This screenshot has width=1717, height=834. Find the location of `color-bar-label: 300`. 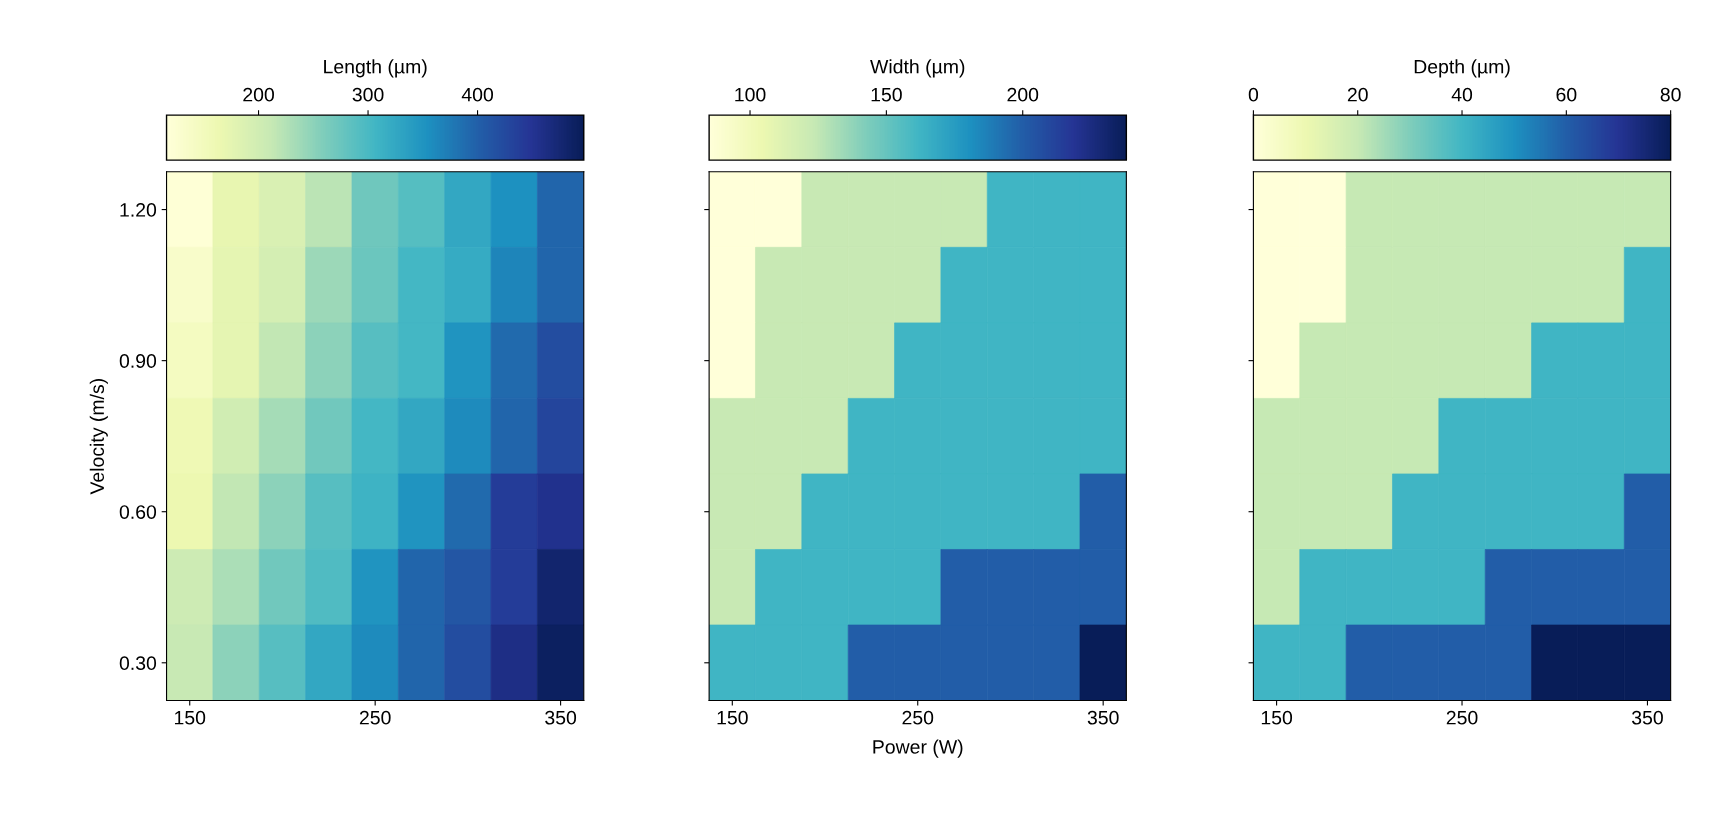

color-bar-label: 300 is located at coordinates (368, 94).